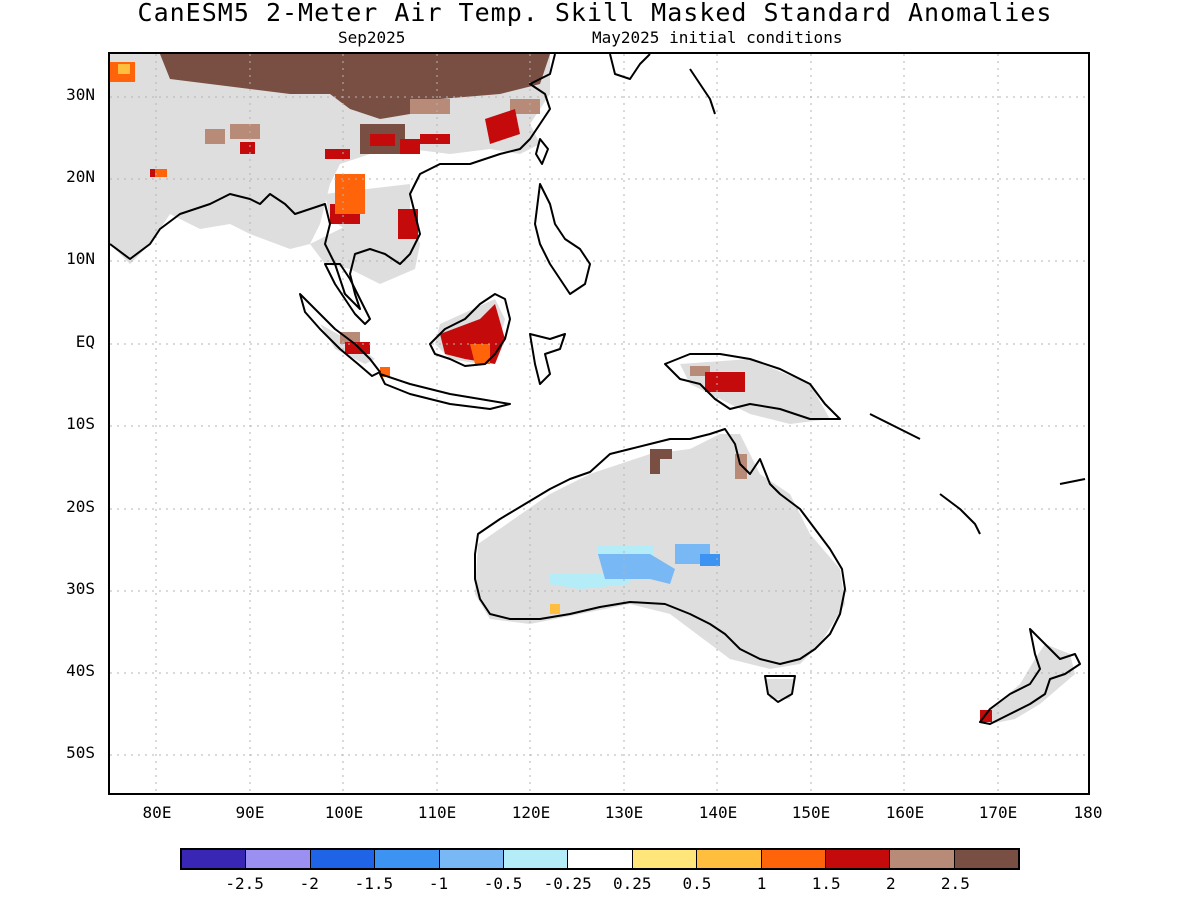 The image size is (1200, 900). Describe the element at coordinates (697, 883) in the screenshot. I see `legend-label: 0.5` at that location.